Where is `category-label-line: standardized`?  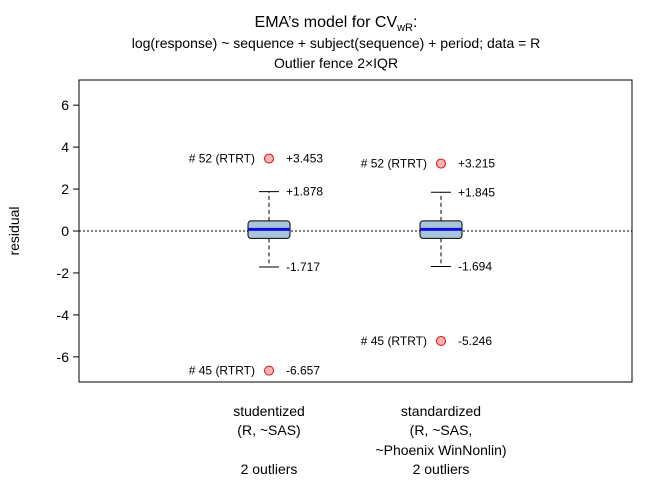
category-label-line: standardized is located at coordinates (441, 411).